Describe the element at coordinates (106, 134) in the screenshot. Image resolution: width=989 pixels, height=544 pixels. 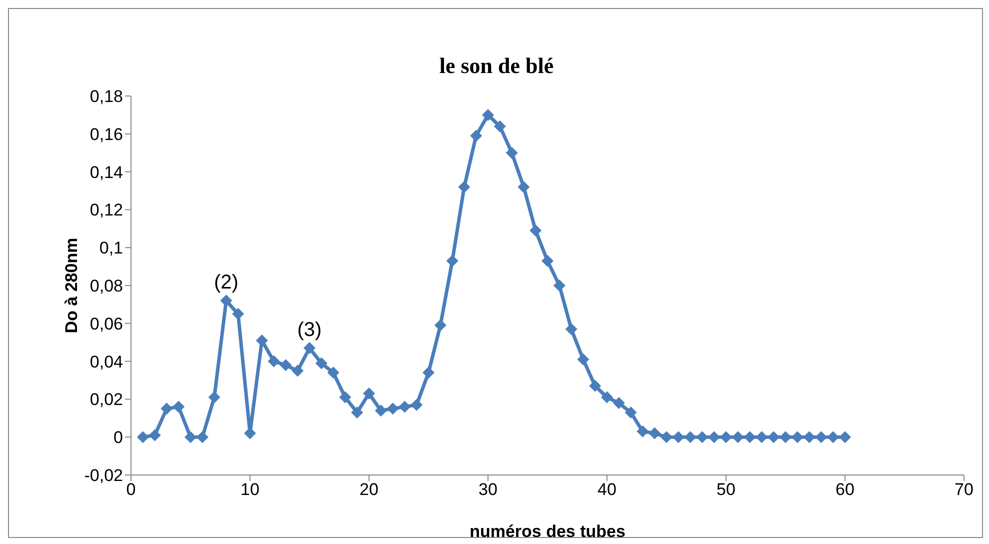
I see `y-tick-label: 0,16` at that location.